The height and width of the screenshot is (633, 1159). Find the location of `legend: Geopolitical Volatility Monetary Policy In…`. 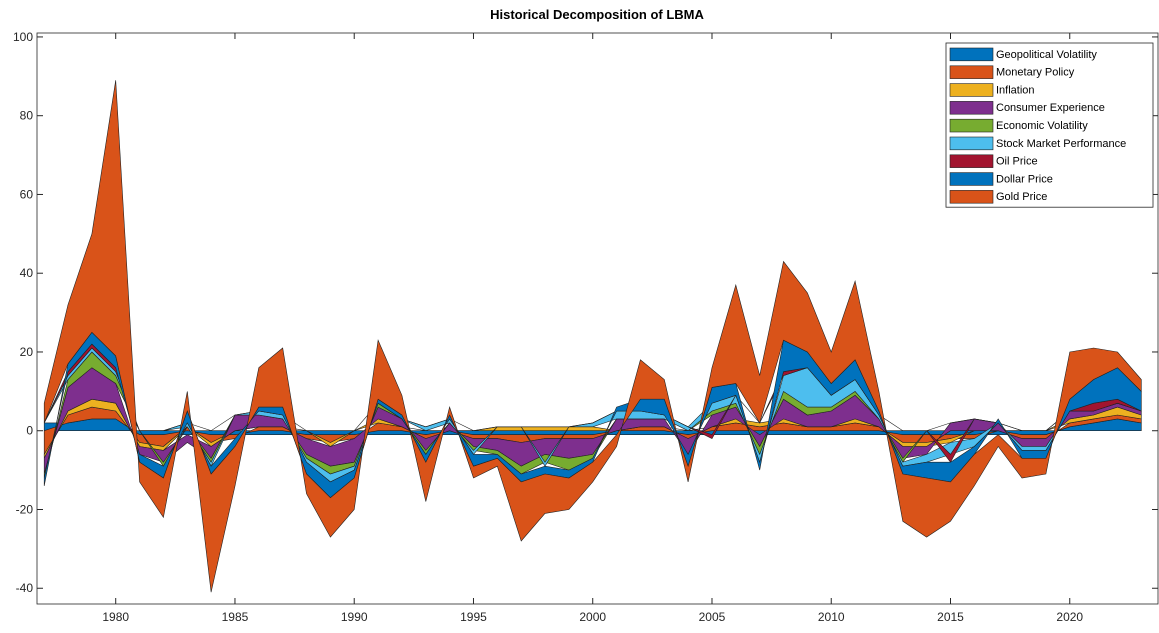

legend: Geopolitical Volatility Monetary Policy In… is located at coordinates (1049, 125).